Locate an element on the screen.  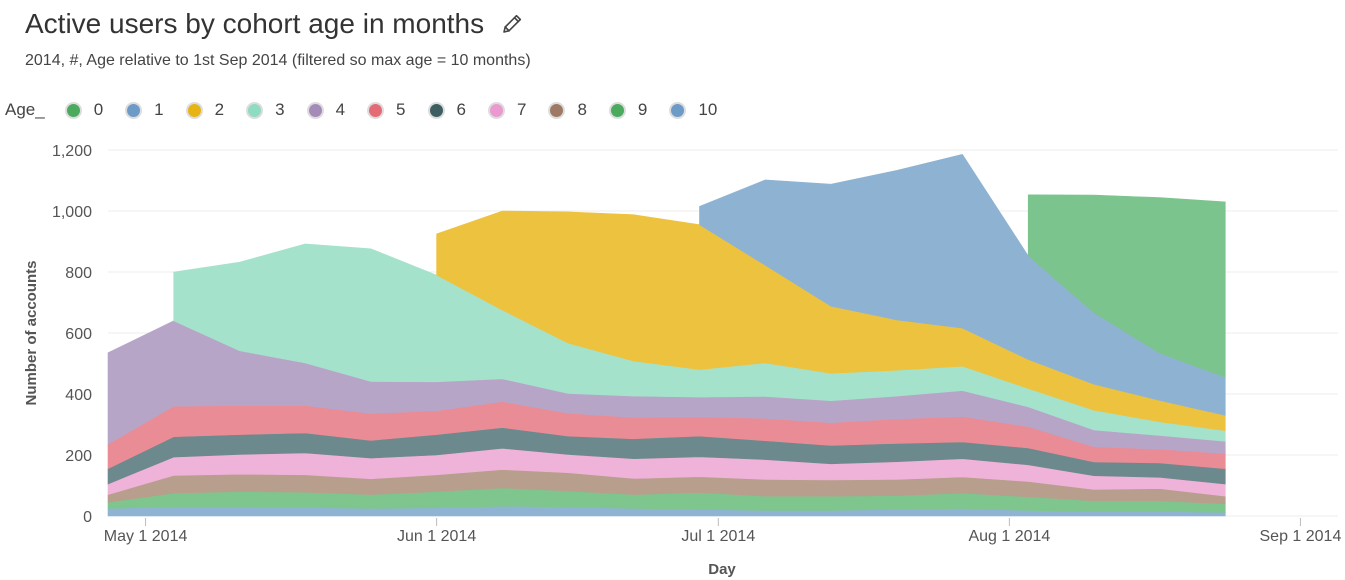
legend-label: 4 is located at coordinates (340, 109).